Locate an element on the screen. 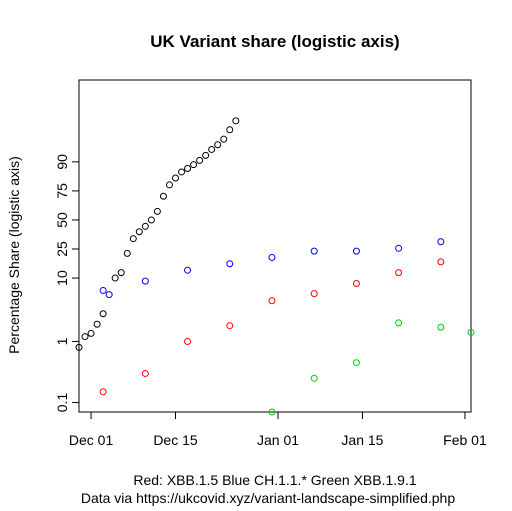  y-tick-label: 90 is located at coordinates (62, 162).